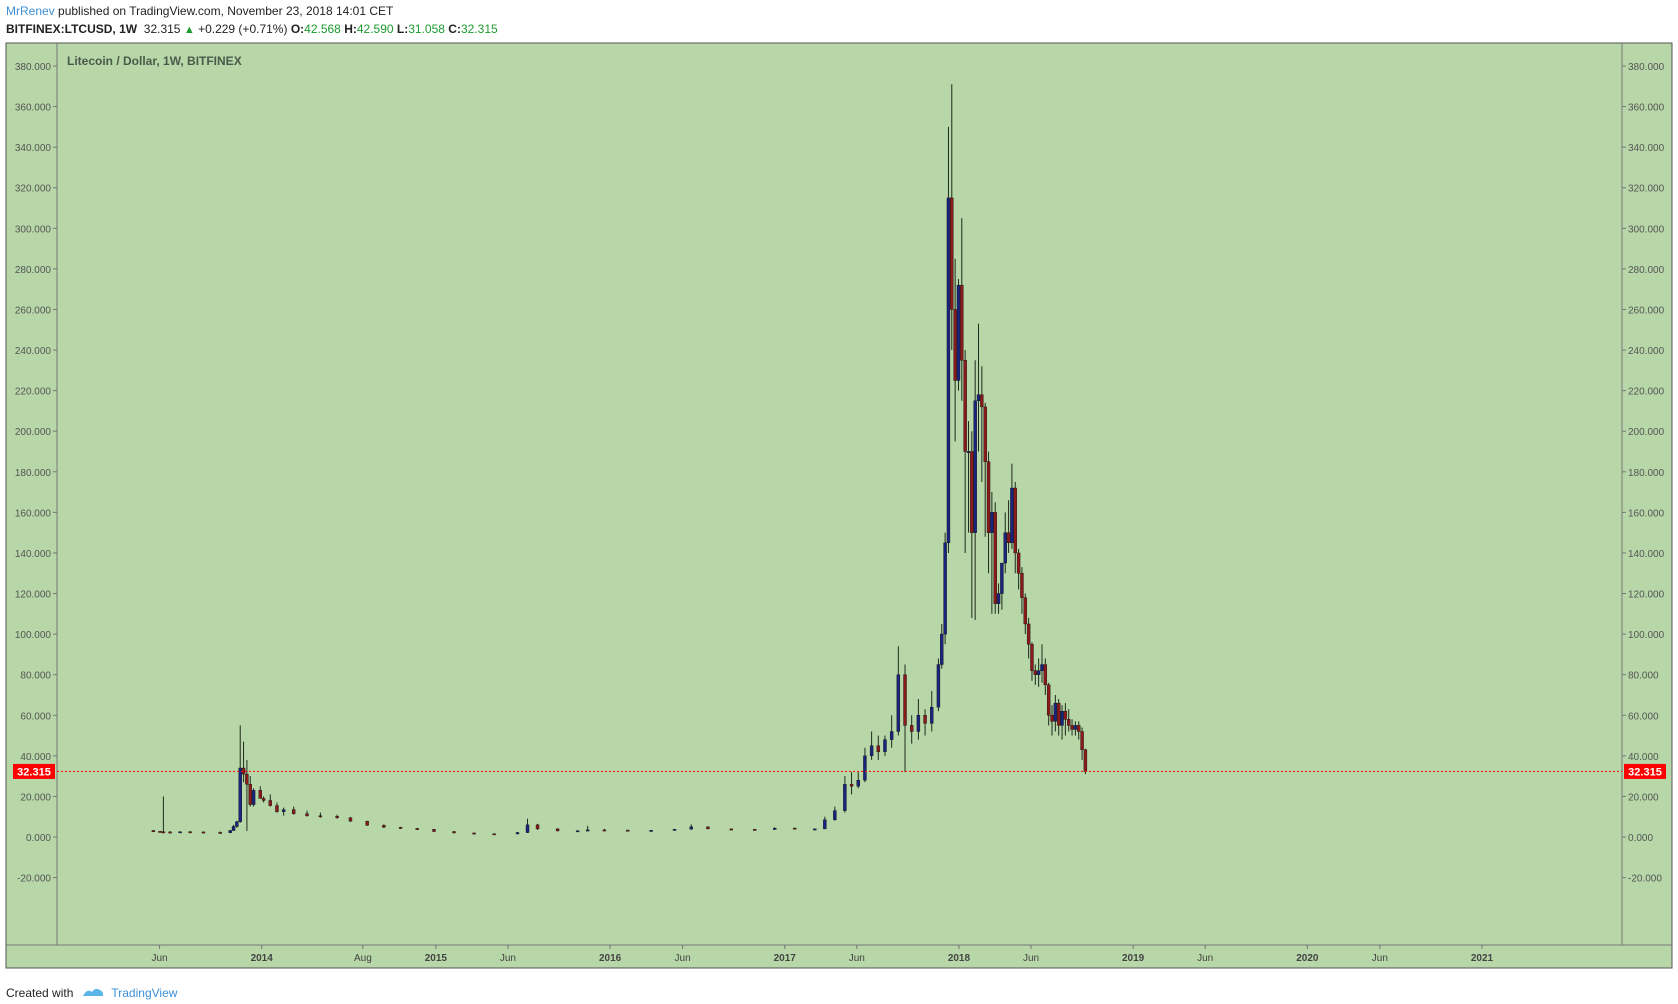 The width and height of the screenshot is (1678, 1004). Describe the element at coordinates (262, 958) in the screenshot. I see `x-tick-label: 2014` at that location.